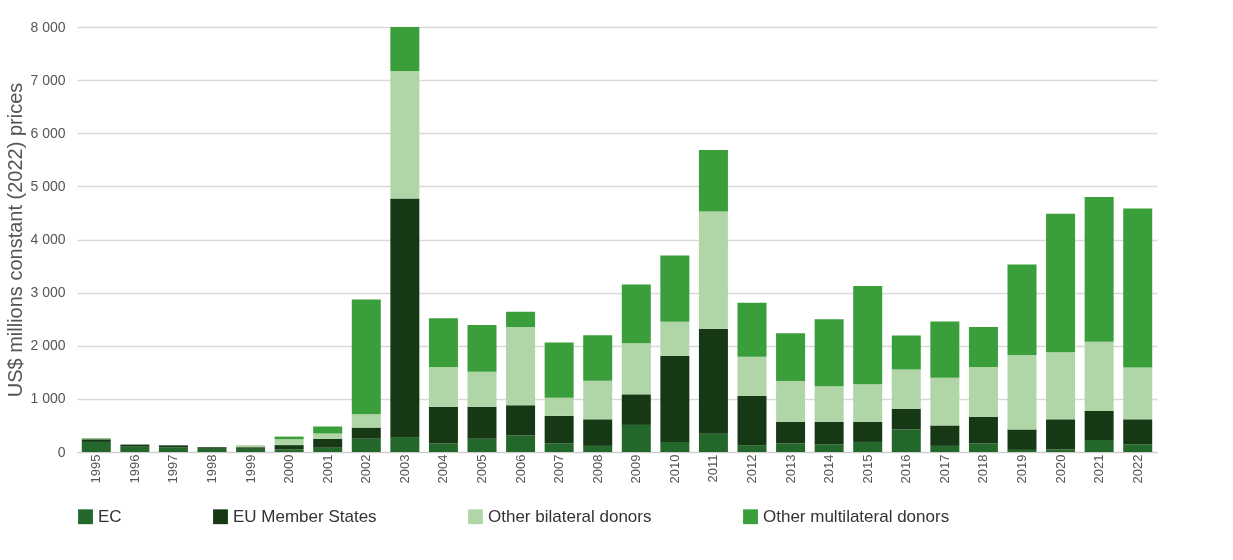  I want to click on y-tick-label: 2 000, so click(48, 345).